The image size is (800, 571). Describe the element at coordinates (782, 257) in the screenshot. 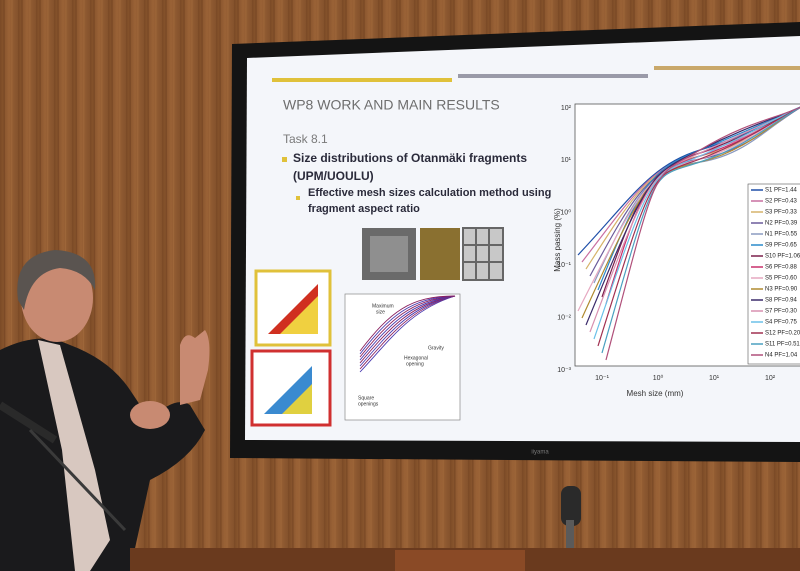

I see `legend-entry: S10 PF=1.06` at that location.